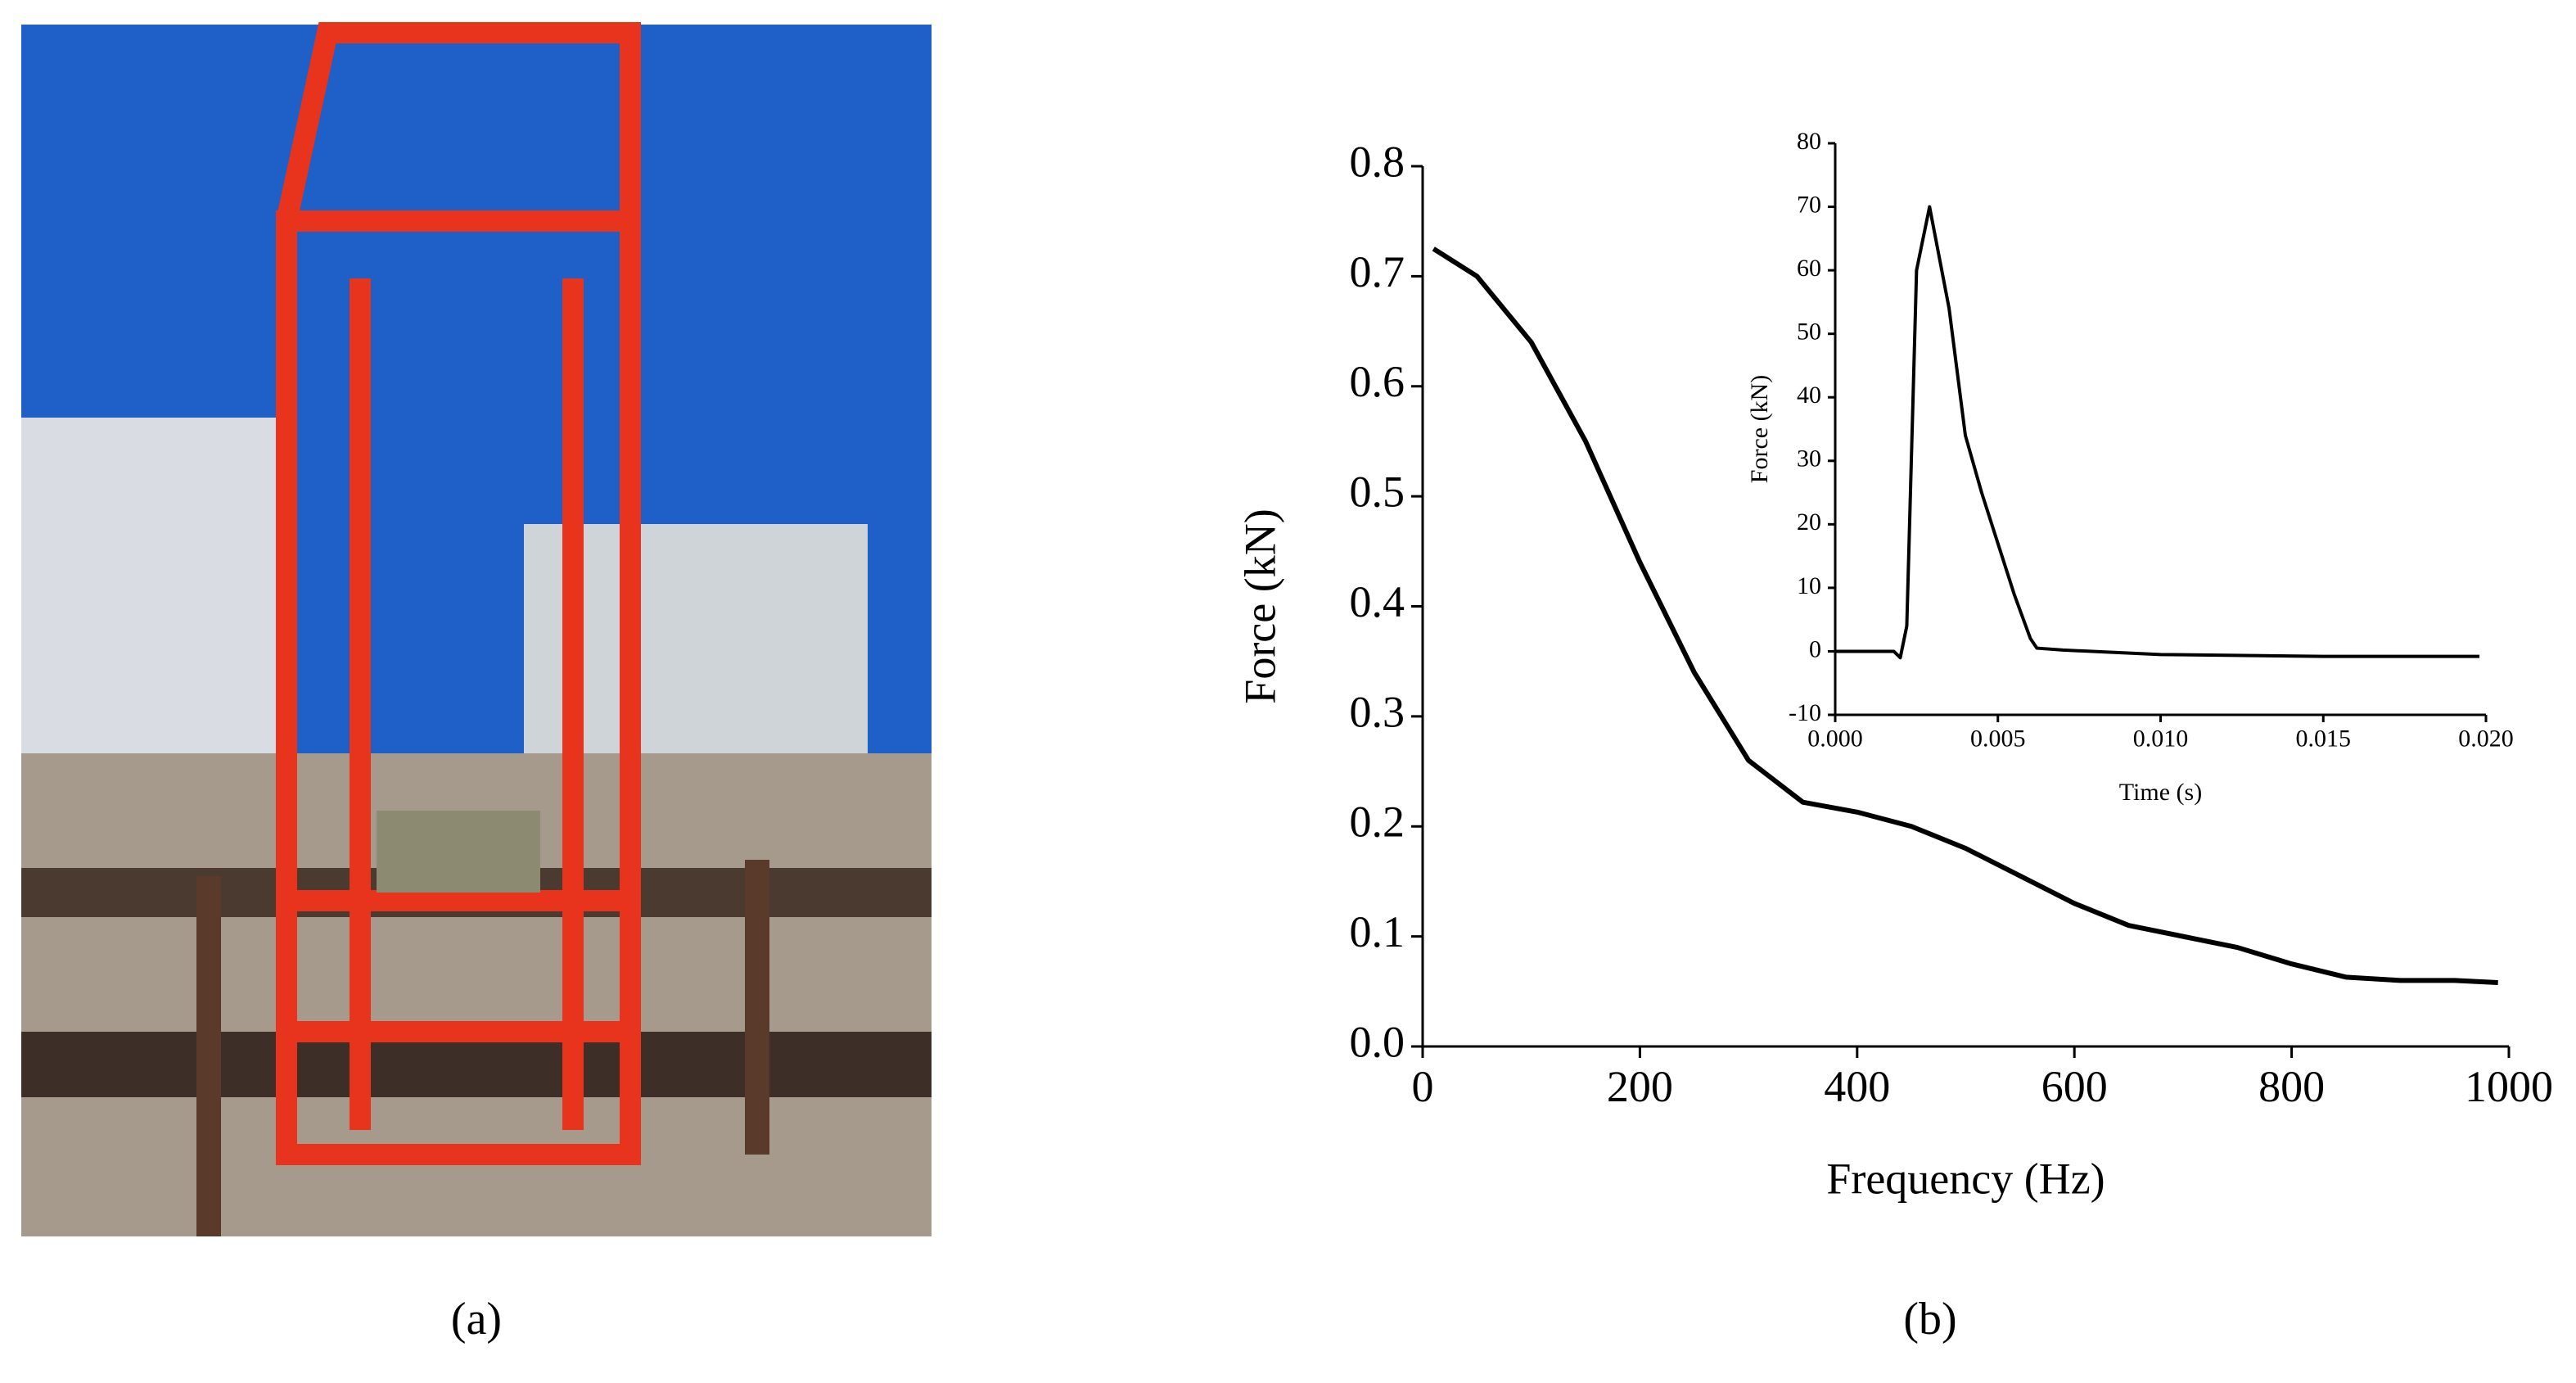 This screenshot has height=1383, width=2576. Describe the element at coordinates (1377, 492) in the screenshot. I see `y-tick-label: 0.5` at that location.